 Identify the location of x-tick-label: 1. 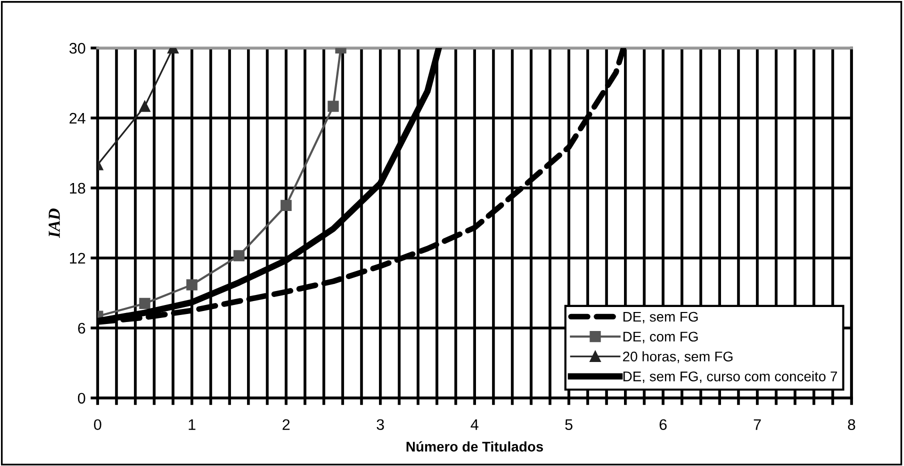
(192, 424).